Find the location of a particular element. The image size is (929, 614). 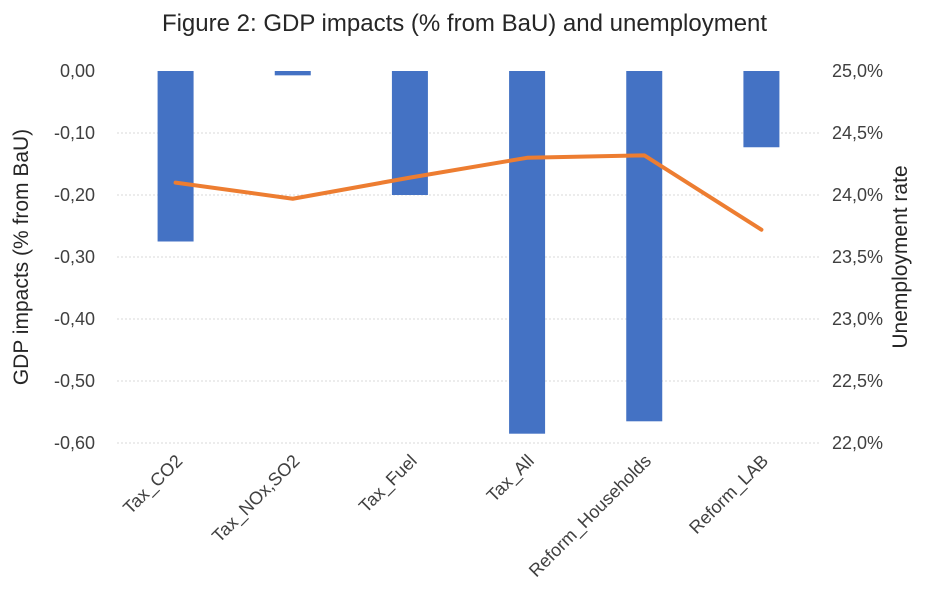

left-axis-ticks: 0,00 -0,10 -0,20 -0,30 -0,40 -0,50 -0,60 is located at coordinates (74, 257).